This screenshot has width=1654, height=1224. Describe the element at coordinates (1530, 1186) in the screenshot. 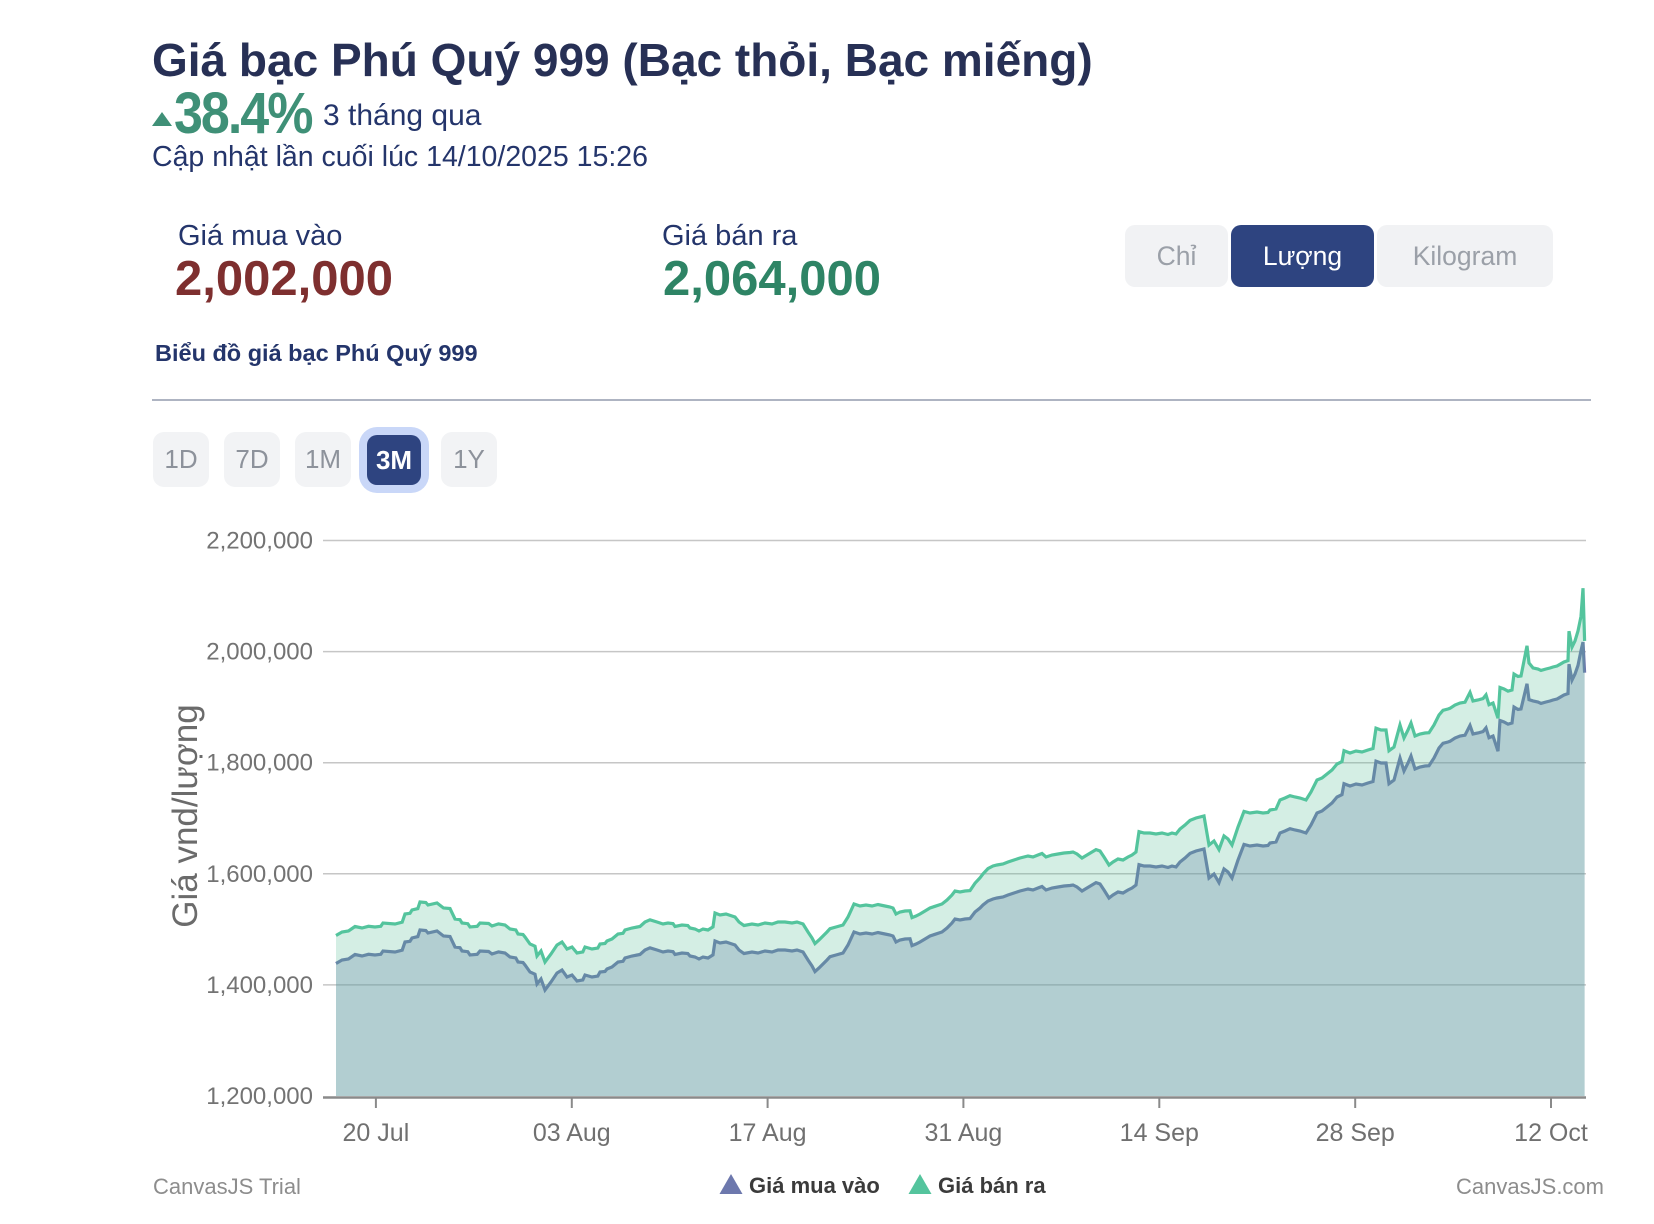

I see `svg-text: CanvasJS.com` at that location.